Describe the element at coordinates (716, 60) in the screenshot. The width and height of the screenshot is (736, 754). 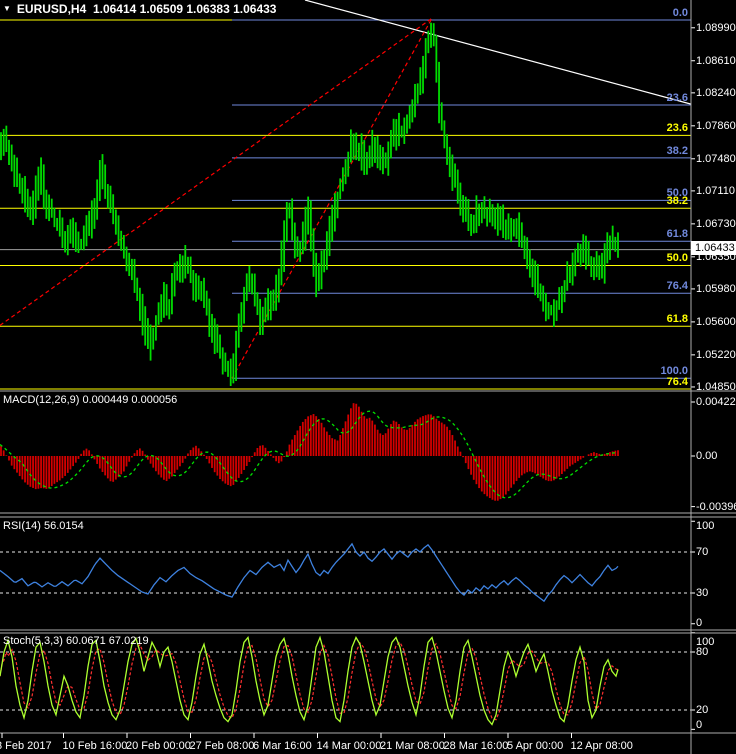
I see `price-axis-label: 1.08610` at that location.